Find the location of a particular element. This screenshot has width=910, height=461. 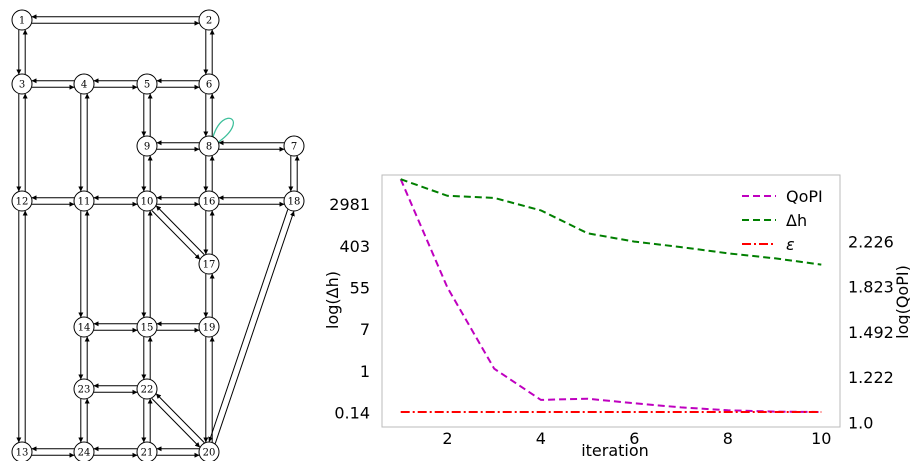

right-tick-label: 1.222 is located at coordinates (871, 377).